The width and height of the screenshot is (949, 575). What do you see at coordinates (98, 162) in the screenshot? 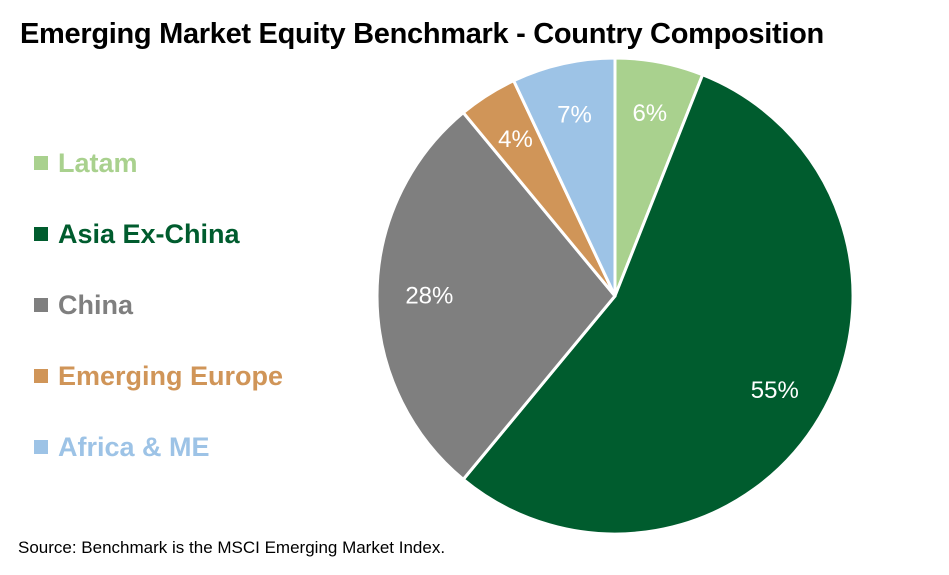
I see `legend-label: Latam` at bounding box center [98, 162].